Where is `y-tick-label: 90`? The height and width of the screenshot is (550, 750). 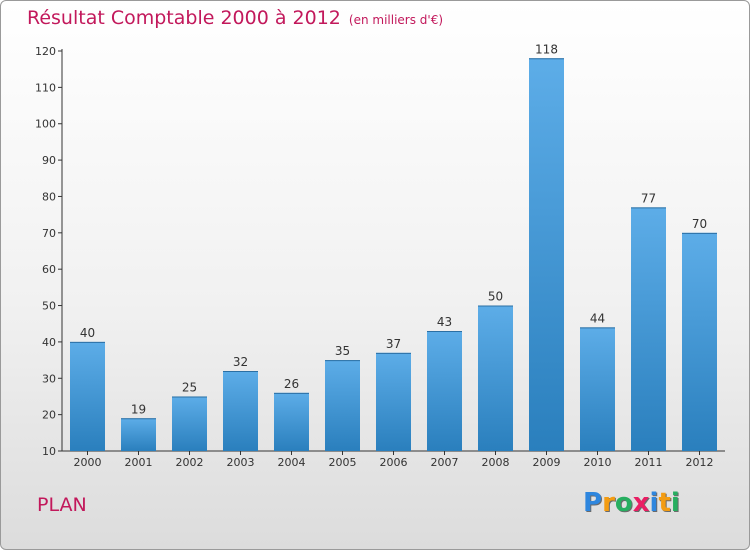 y-tick-label: 90 is located at coordinates (49, 160).